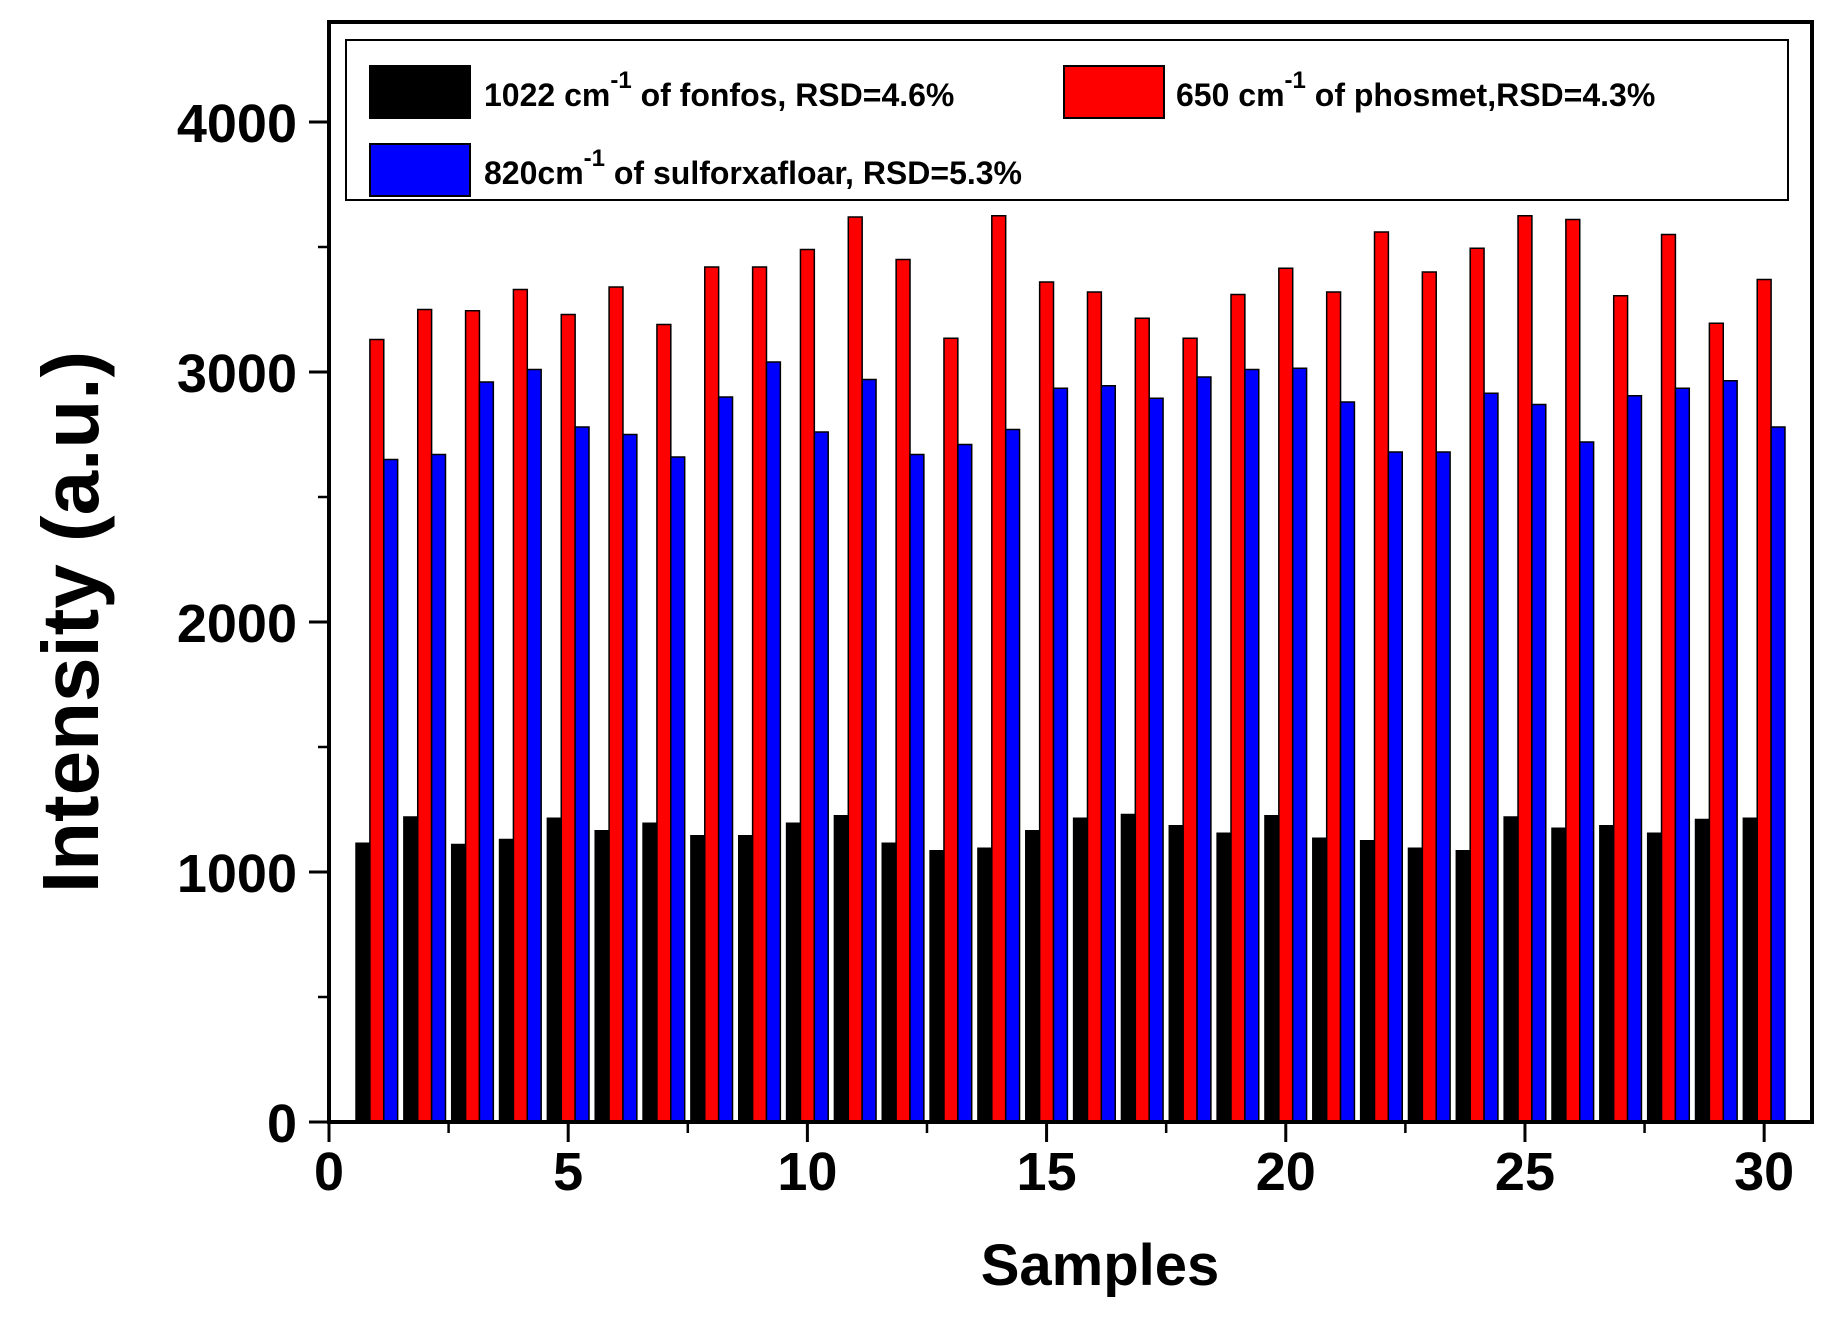 This screenshot has height=1318, width=1843. I want to click on legend-label-main: 650 cm, so click(1230, 95).